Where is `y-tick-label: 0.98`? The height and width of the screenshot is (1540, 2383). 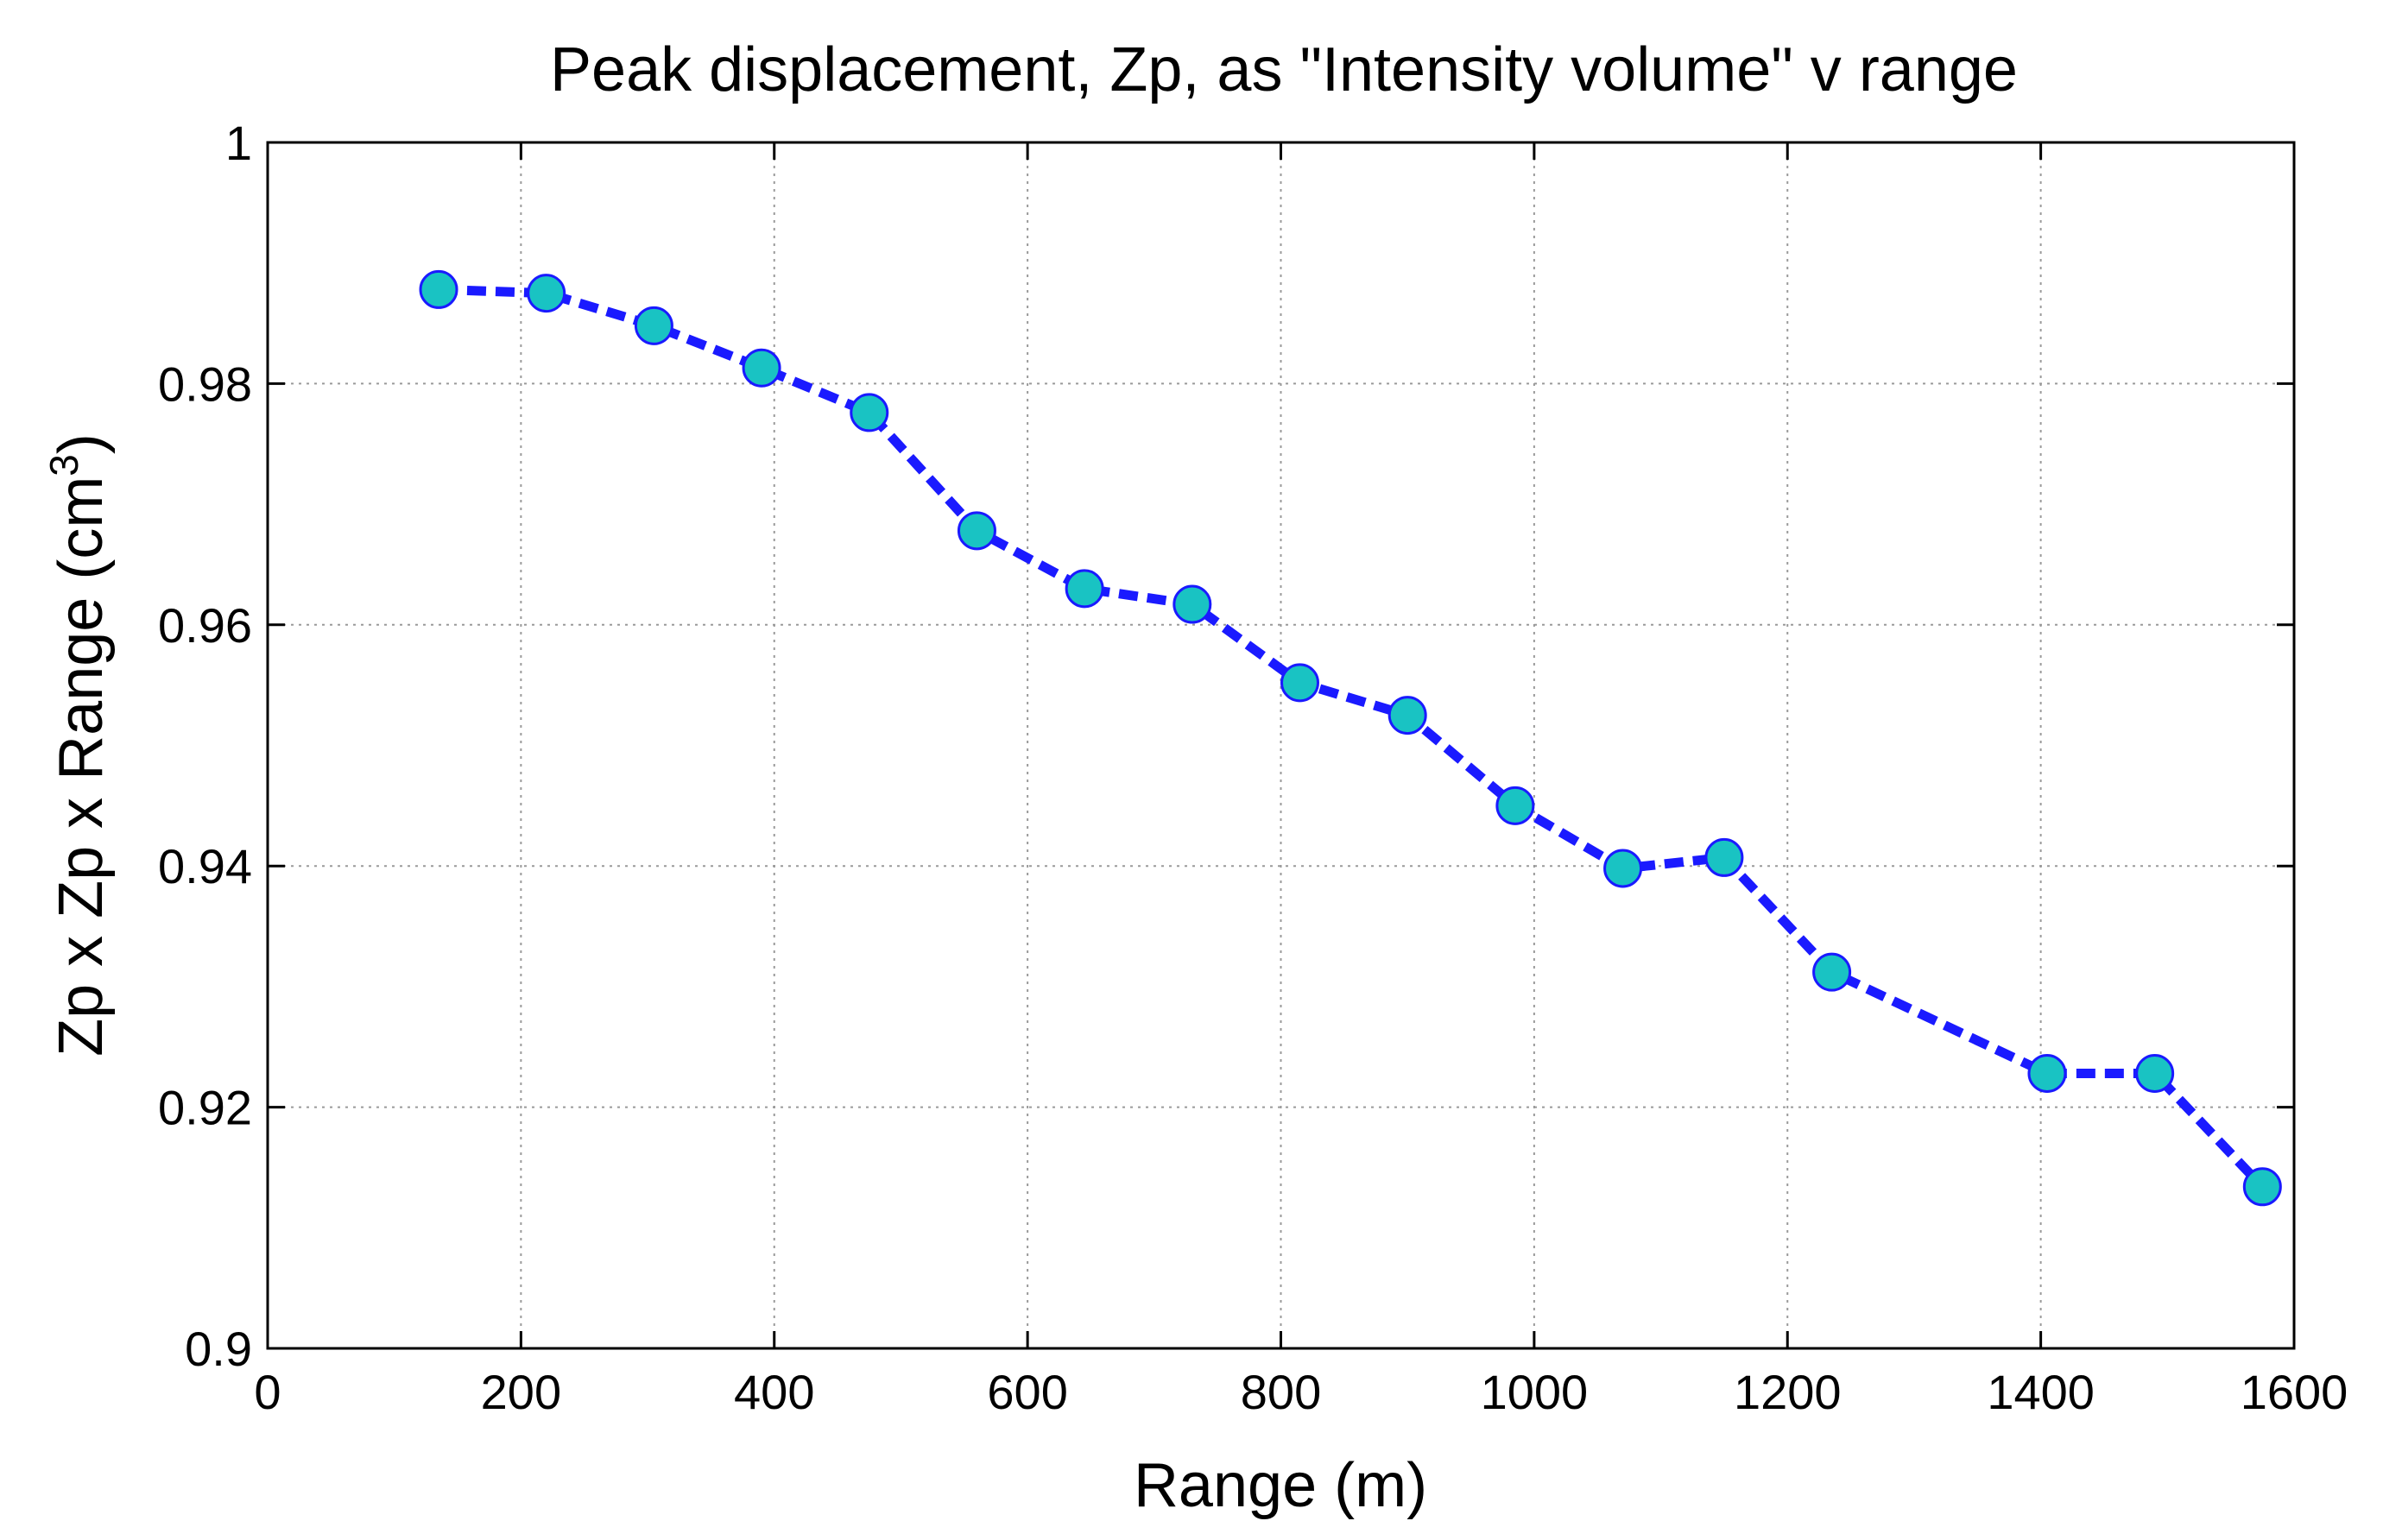 y-tick-label: 0.98 is located at coordinates (205, 384).